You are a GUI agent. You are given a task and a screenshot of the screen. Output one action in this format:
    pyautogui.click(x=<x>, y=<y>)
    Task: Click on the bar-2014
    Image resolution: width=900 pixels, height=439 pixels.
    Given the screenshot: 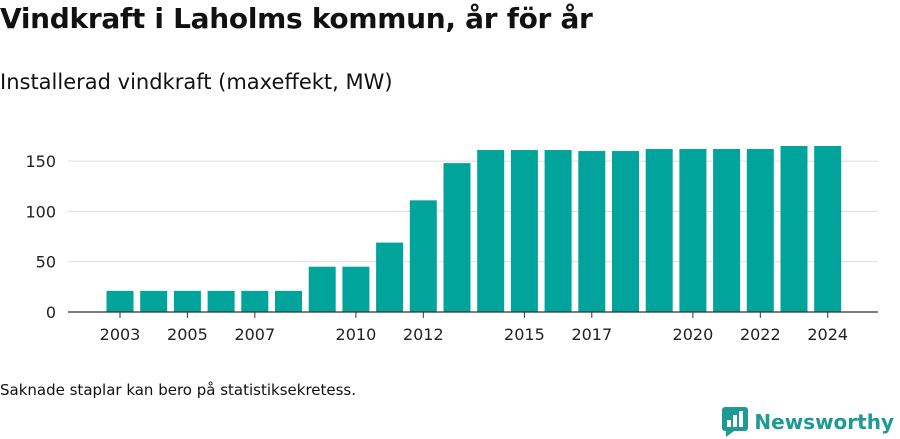 What is the action you would take?
    pyautogui.click(x=491, y=231)
    